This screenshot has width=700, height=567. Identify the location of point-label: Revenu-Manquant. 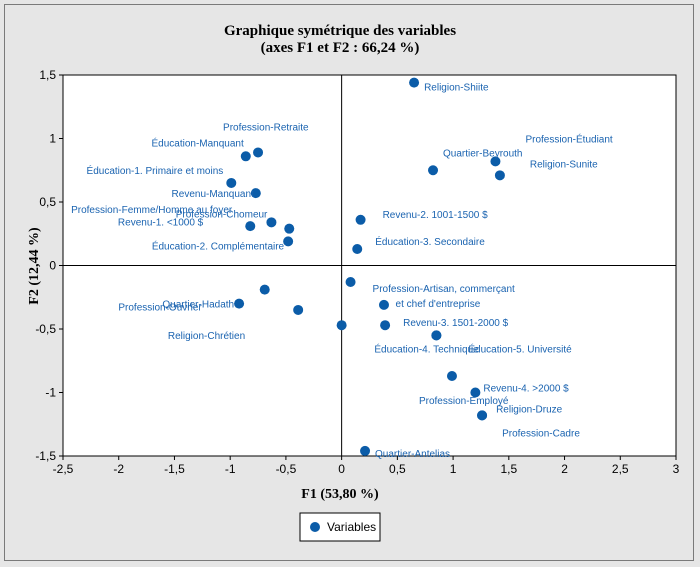
(213, 194).